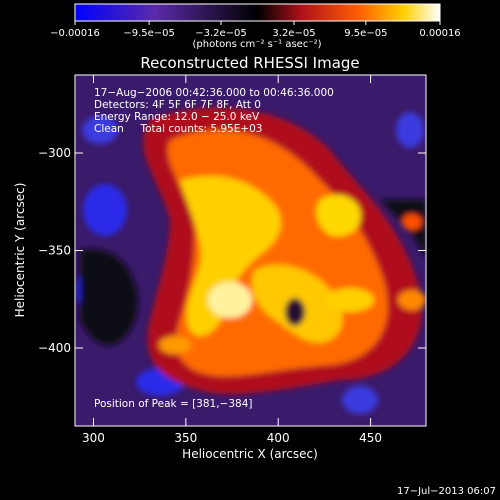 This screenshot has height=500, width=500. What do you see at coordinates (54, 251) in the screenshot?
I see `y-tick-label: −350` at bounding box center [54, 251].